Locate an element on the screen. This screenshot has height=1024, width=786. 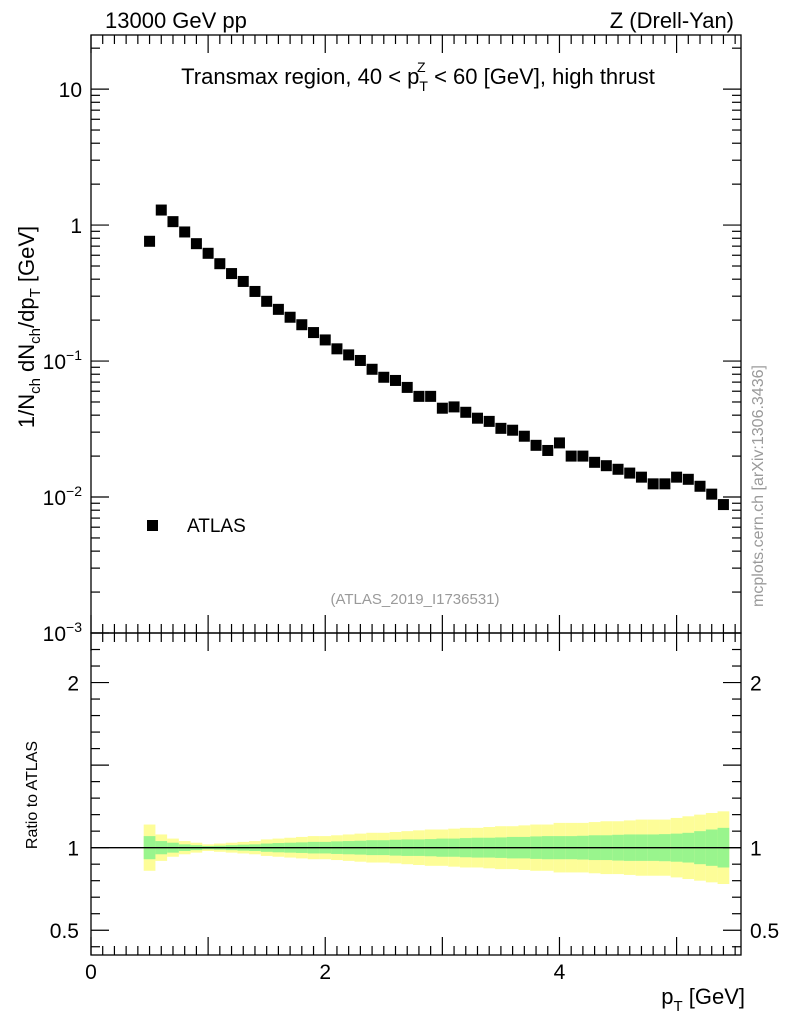
xlabel-sub: T is located at coordinates (677, 1006).